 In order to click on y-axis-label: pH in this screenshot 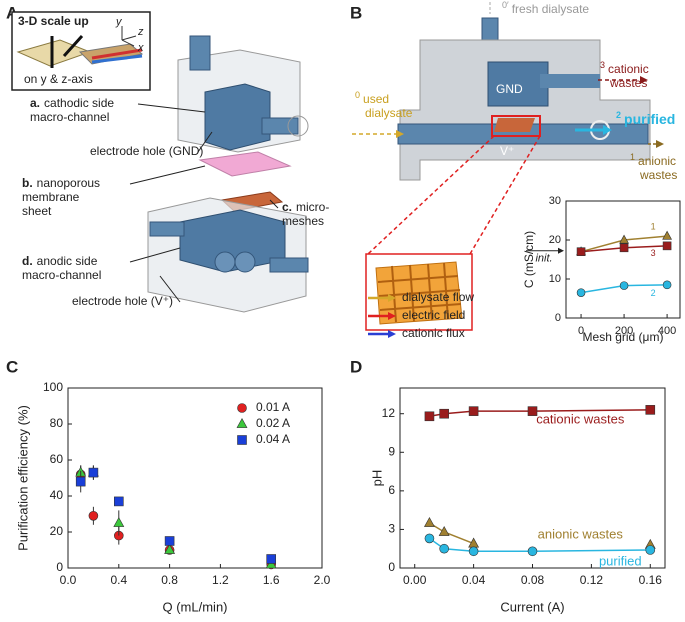, I will do `click(376, 478)`.